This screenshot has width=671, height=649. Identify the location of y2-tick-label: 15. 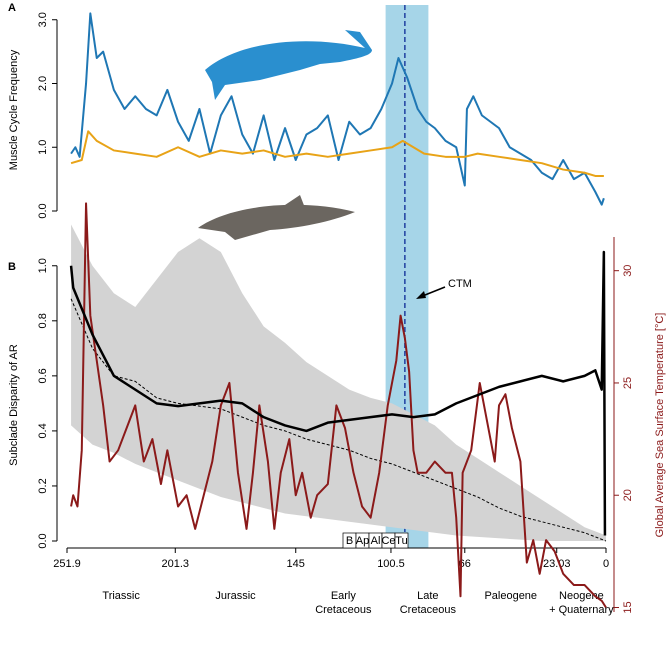
(628, 607).